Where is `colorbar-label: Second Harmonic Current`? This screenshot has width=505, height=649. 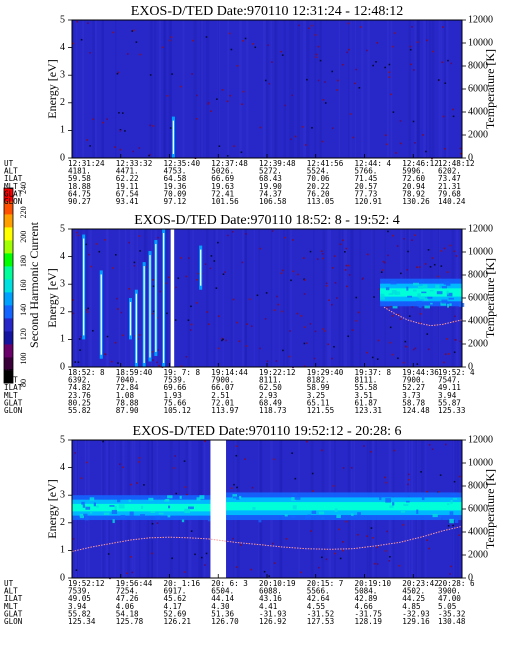
colorbar-label: Second Harmonic Current is located at coordinates (34, 284).